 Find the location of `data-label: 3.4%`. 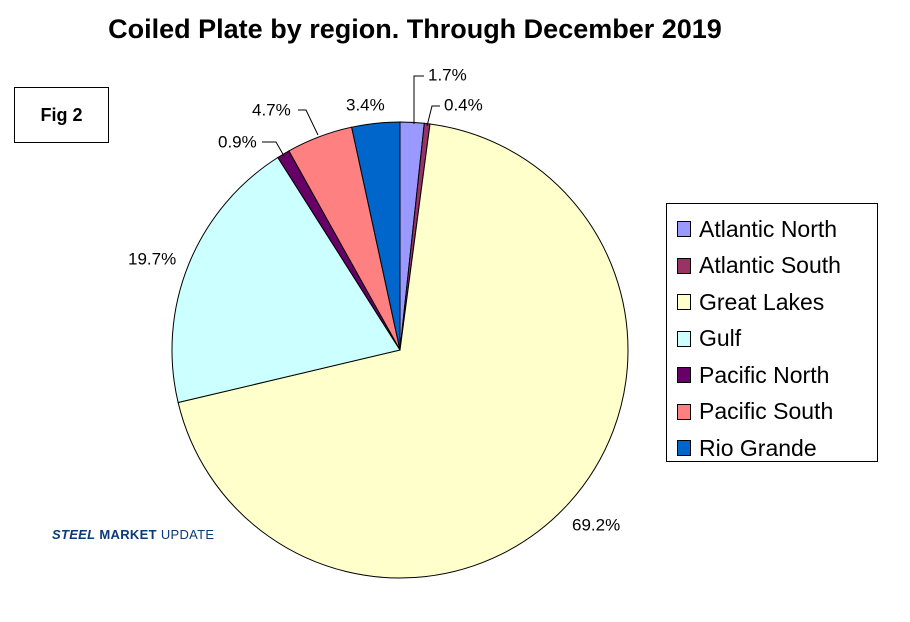

data-label: 3.4% is located at coordinates (365, 104).